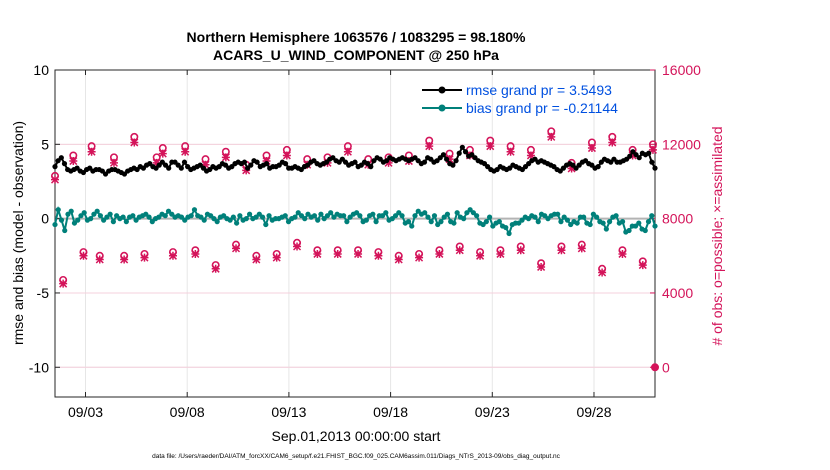 The height and width of the screenshot is (470, 830). I want to click on y-right-tick-label: 4000, so click(677, 293).